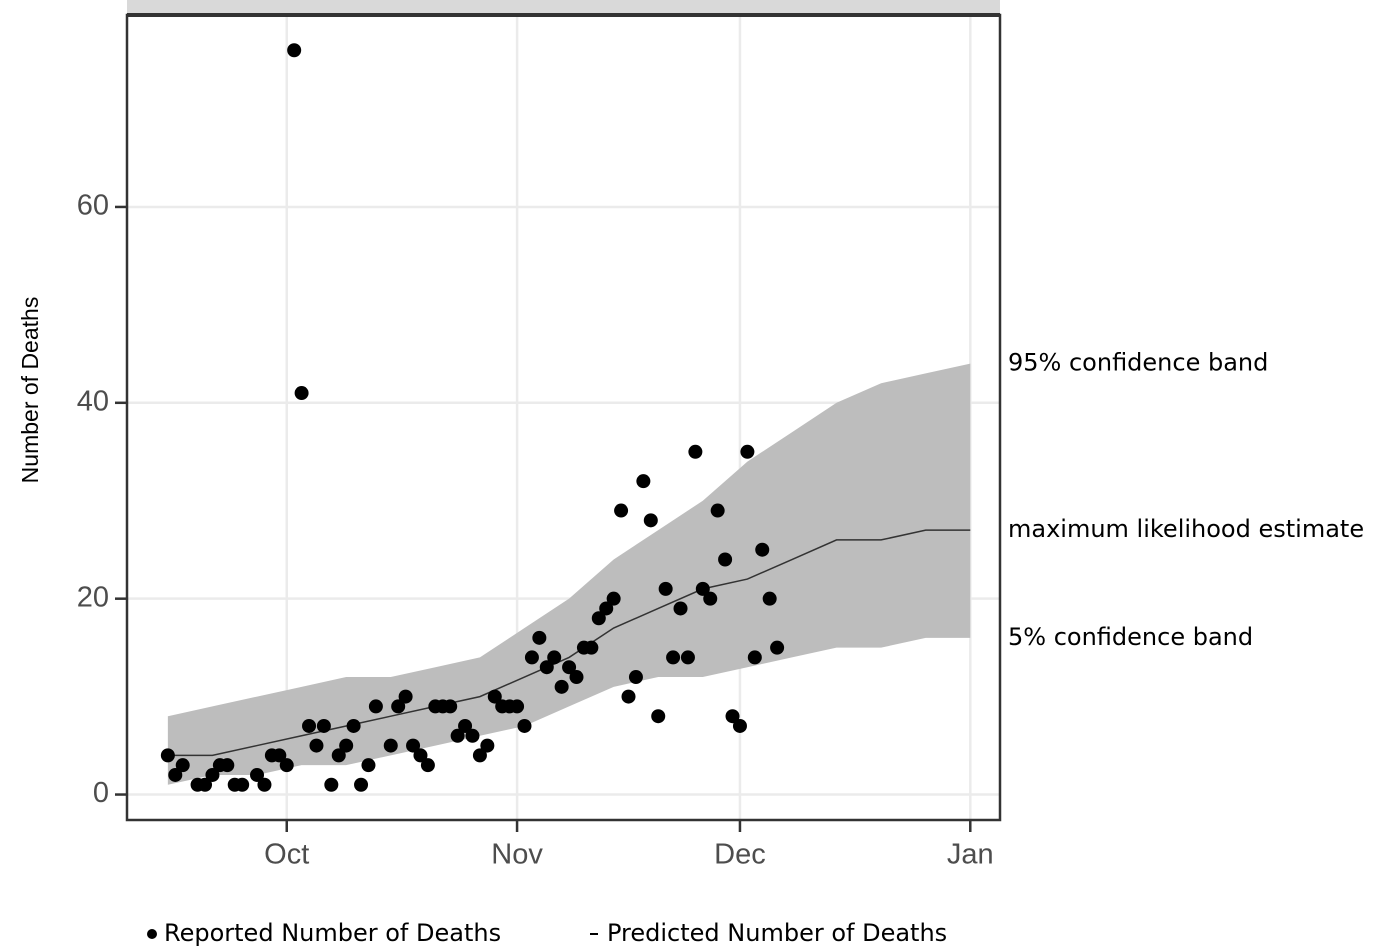 The height and width of the screenshot is (949, 1396). Describe the element at coordinates (740, 855) in the screenshot. I see `x-tick-label: Dec` at that location.